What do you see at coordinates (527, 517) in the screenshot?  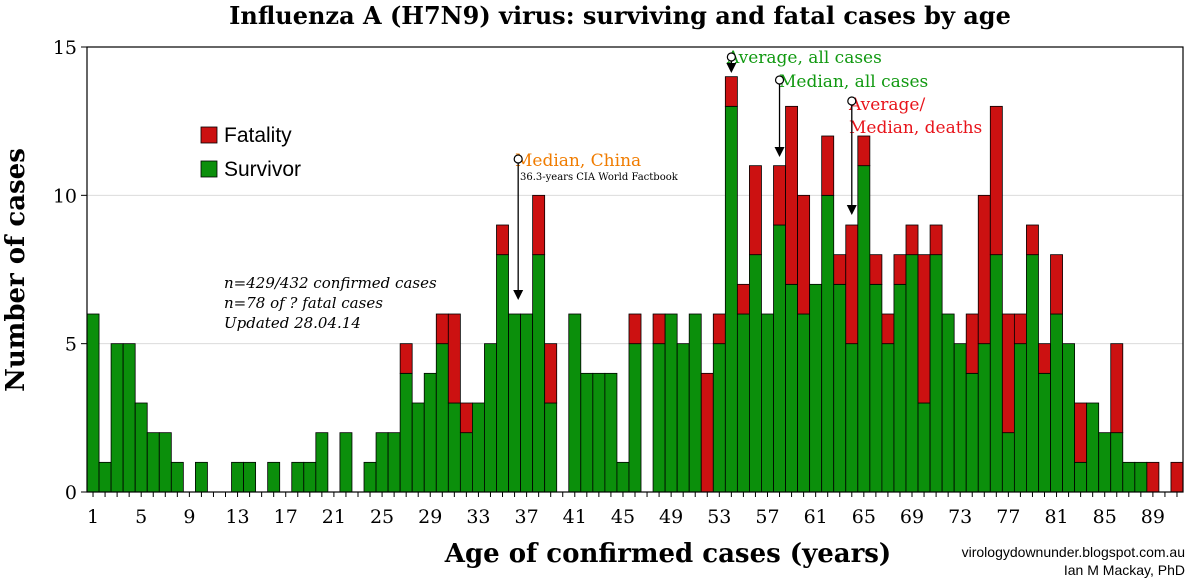 I see `x-tick-label: 37` at bounding box center [527, 517].